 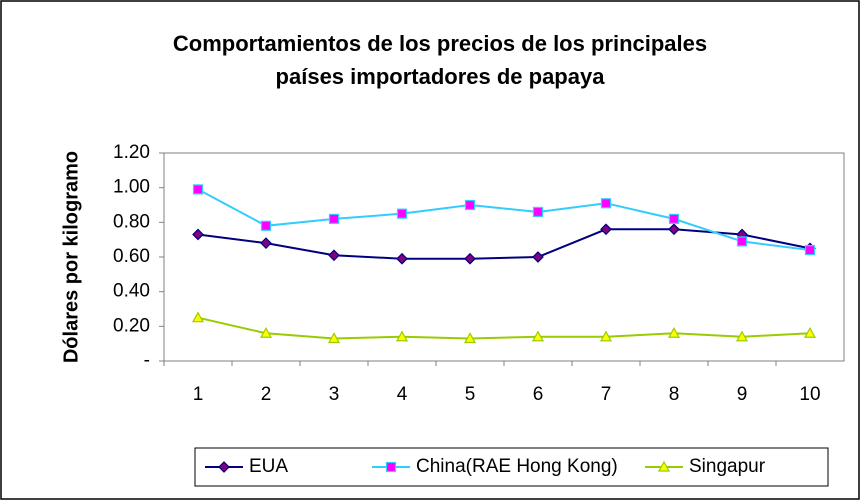 What do you see at coordinates (147, 360) in the screenshot?
I see `y-tick-label: -` at bounding box center [147, 360].